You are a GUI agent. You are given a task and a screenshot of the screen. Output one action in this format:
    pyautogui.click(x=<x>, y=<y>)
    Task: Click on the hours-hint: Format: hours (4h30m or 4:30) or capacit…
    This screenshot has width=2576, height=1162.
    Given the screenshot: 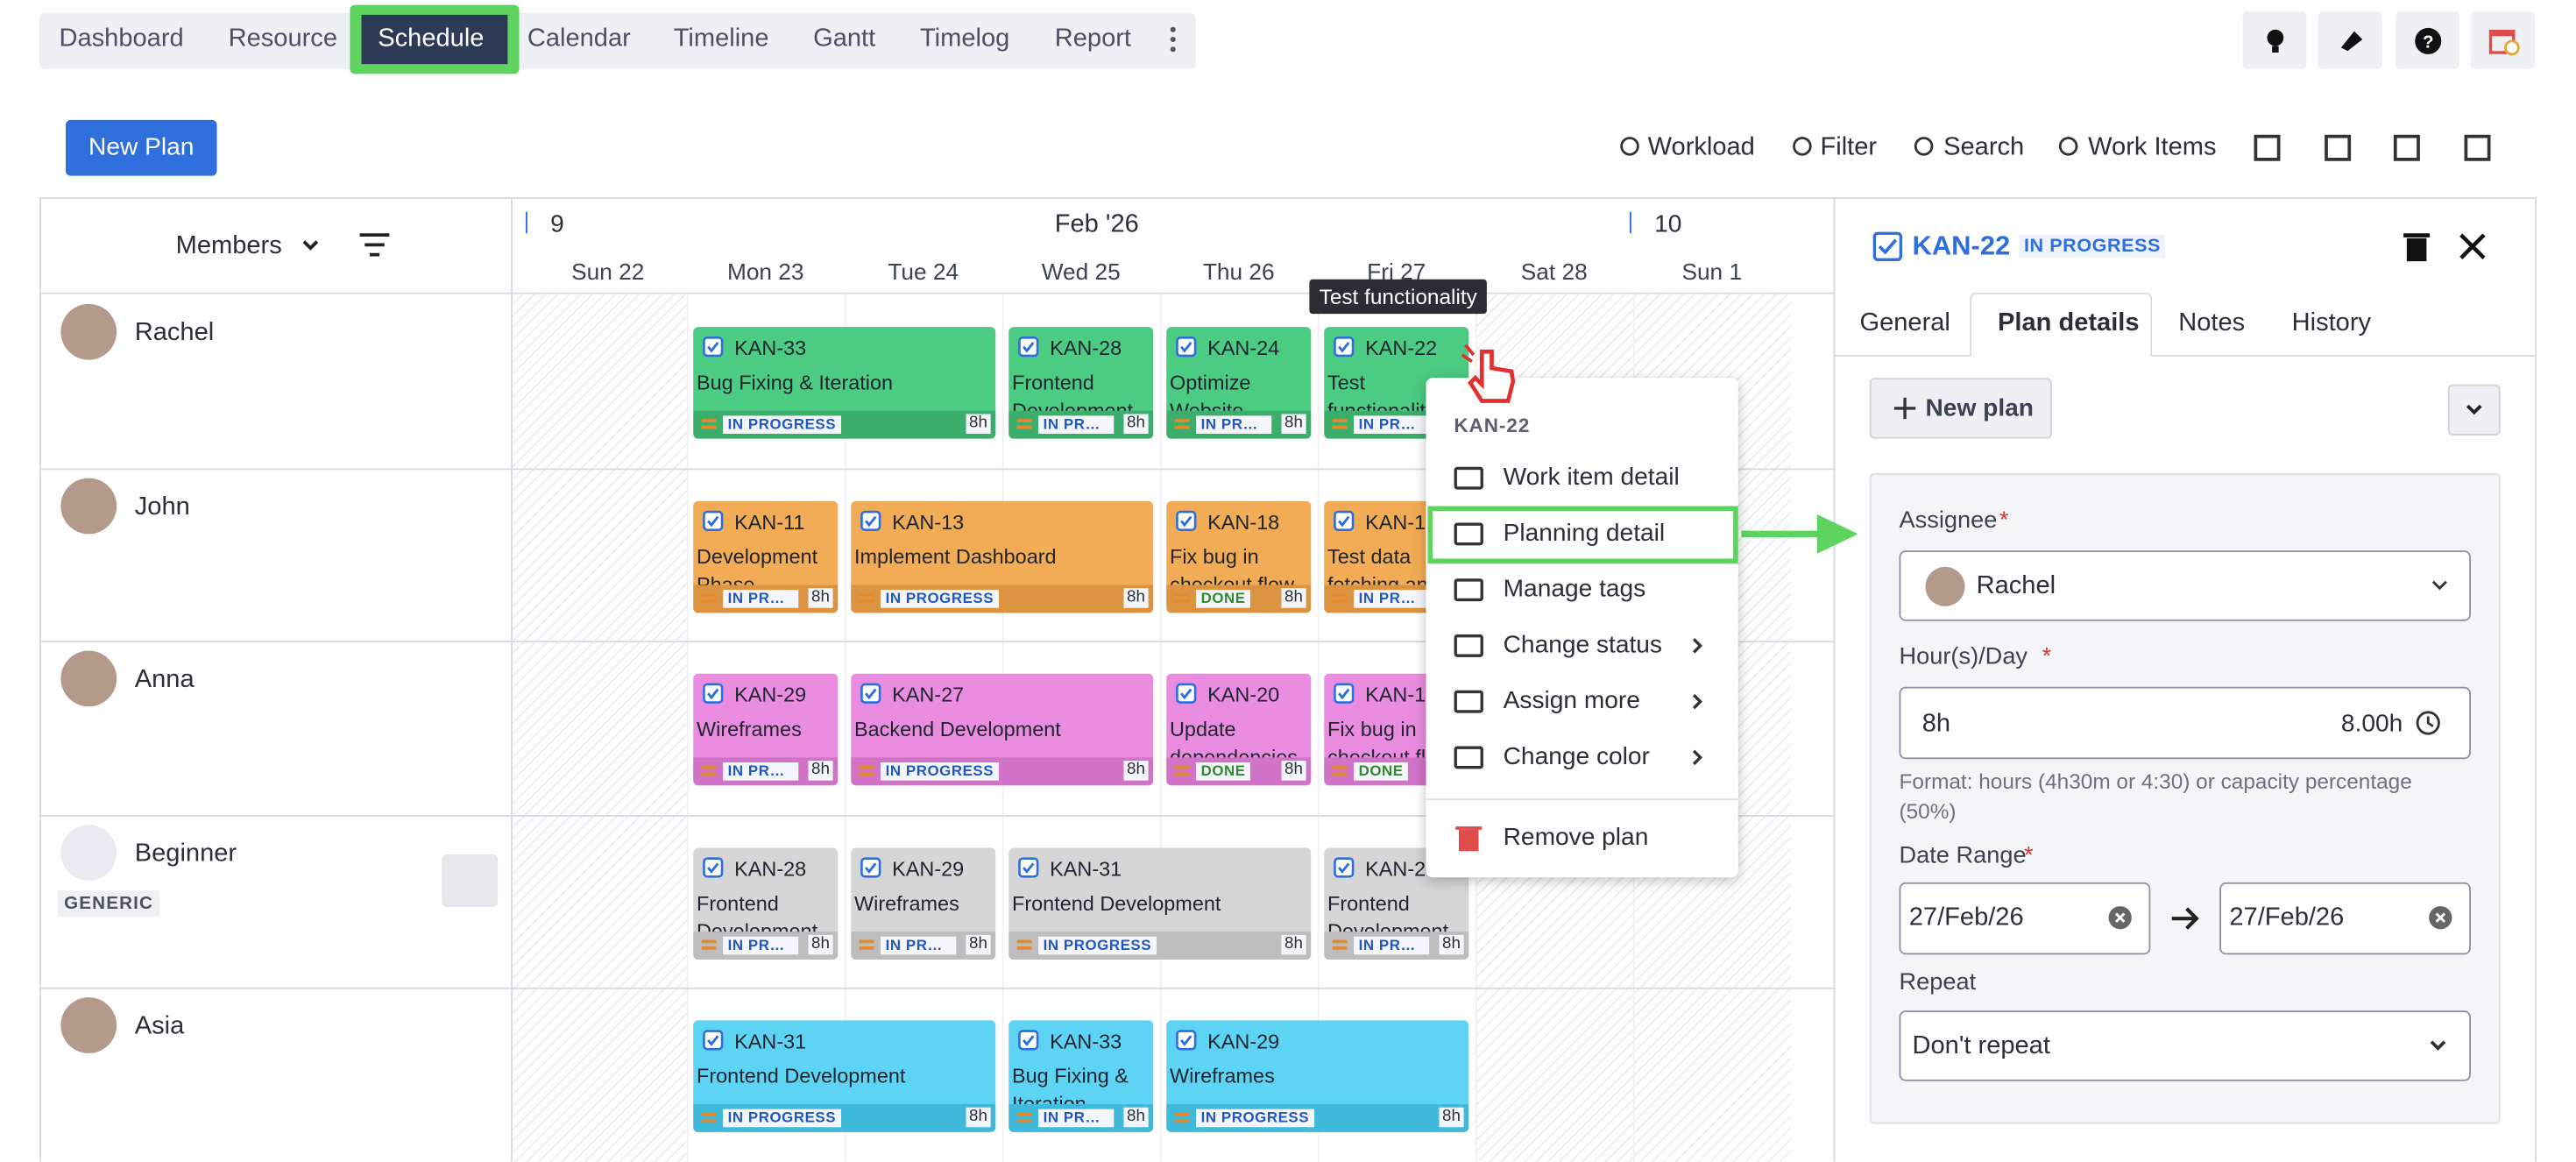 What is the action you would take?
    pyautogui.click(x=2155, y=796)
    